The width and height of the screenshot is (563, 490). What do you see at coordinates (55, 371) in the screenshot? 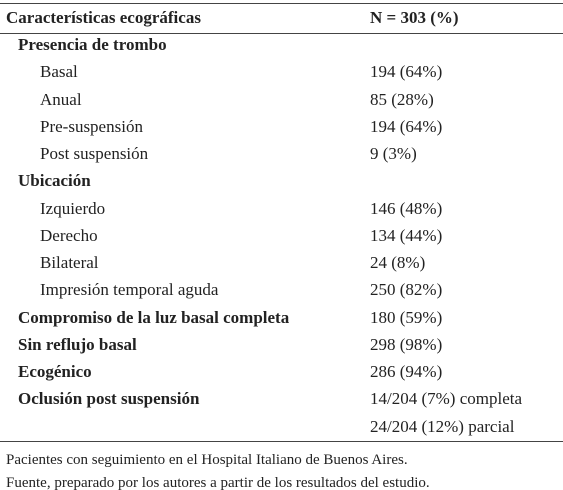
I see `row-label: Ecogénico` at bounding box center [55, 371].